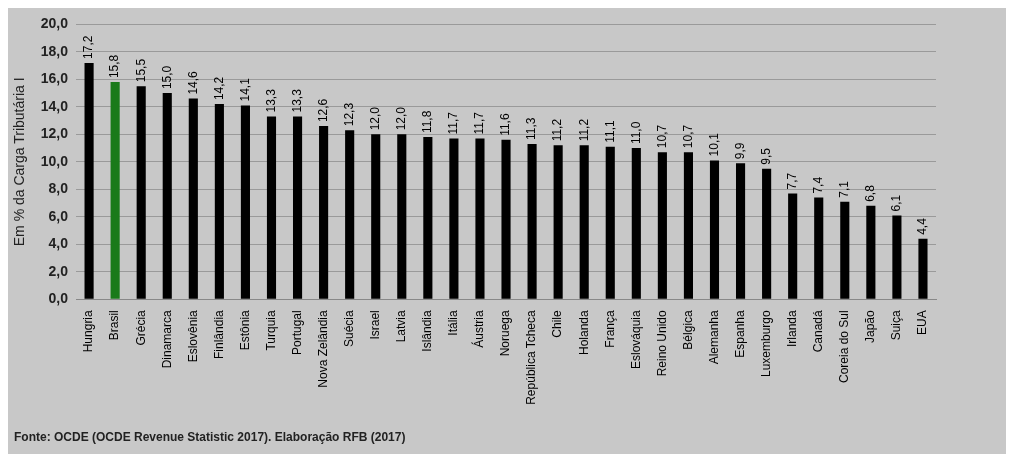 This screenshot has width=1014, height=462. Describe the element at coordinates (88, 331) in the screenshot. I see `x-tick-label: Hungria` at that location.